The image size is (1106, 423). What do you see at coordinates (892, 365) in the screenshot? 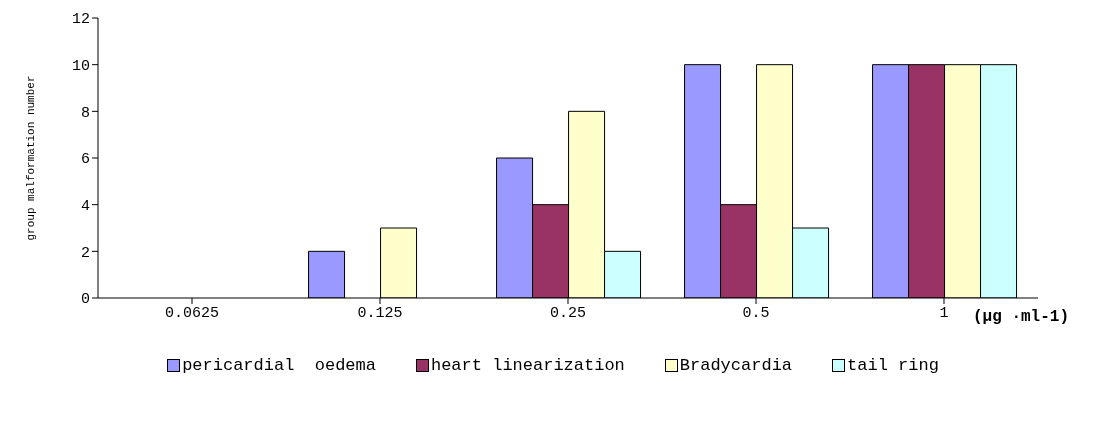
I see `legend-label: tail ring` at bounding box center [892, 365].